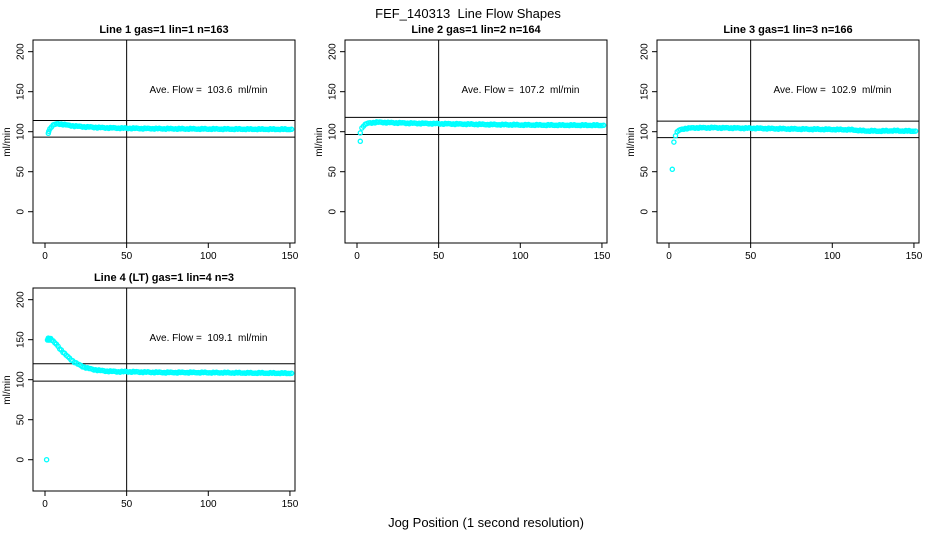 The image size is (936, 540). Describe the element at coordinates (520, 90) in the screenshot. I see `ave-flow-label: Ave. Flow = 107.2 ml/min` at that location.